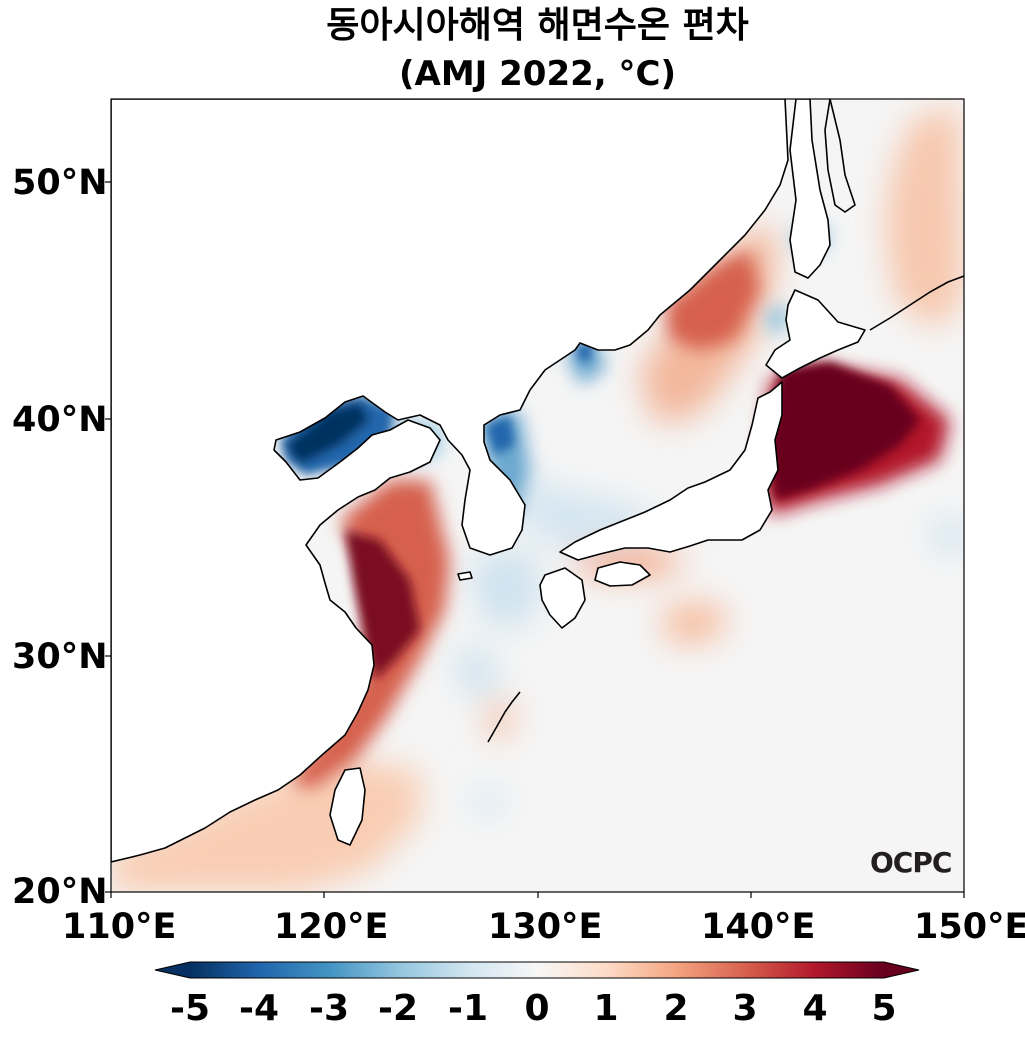 Image resolution: width=1025 pixels, height=1040 pixels. What do you see at coordinates (562, 598) in the screenshot?
I see `kyushu-island` at bounding box center [562, 598].